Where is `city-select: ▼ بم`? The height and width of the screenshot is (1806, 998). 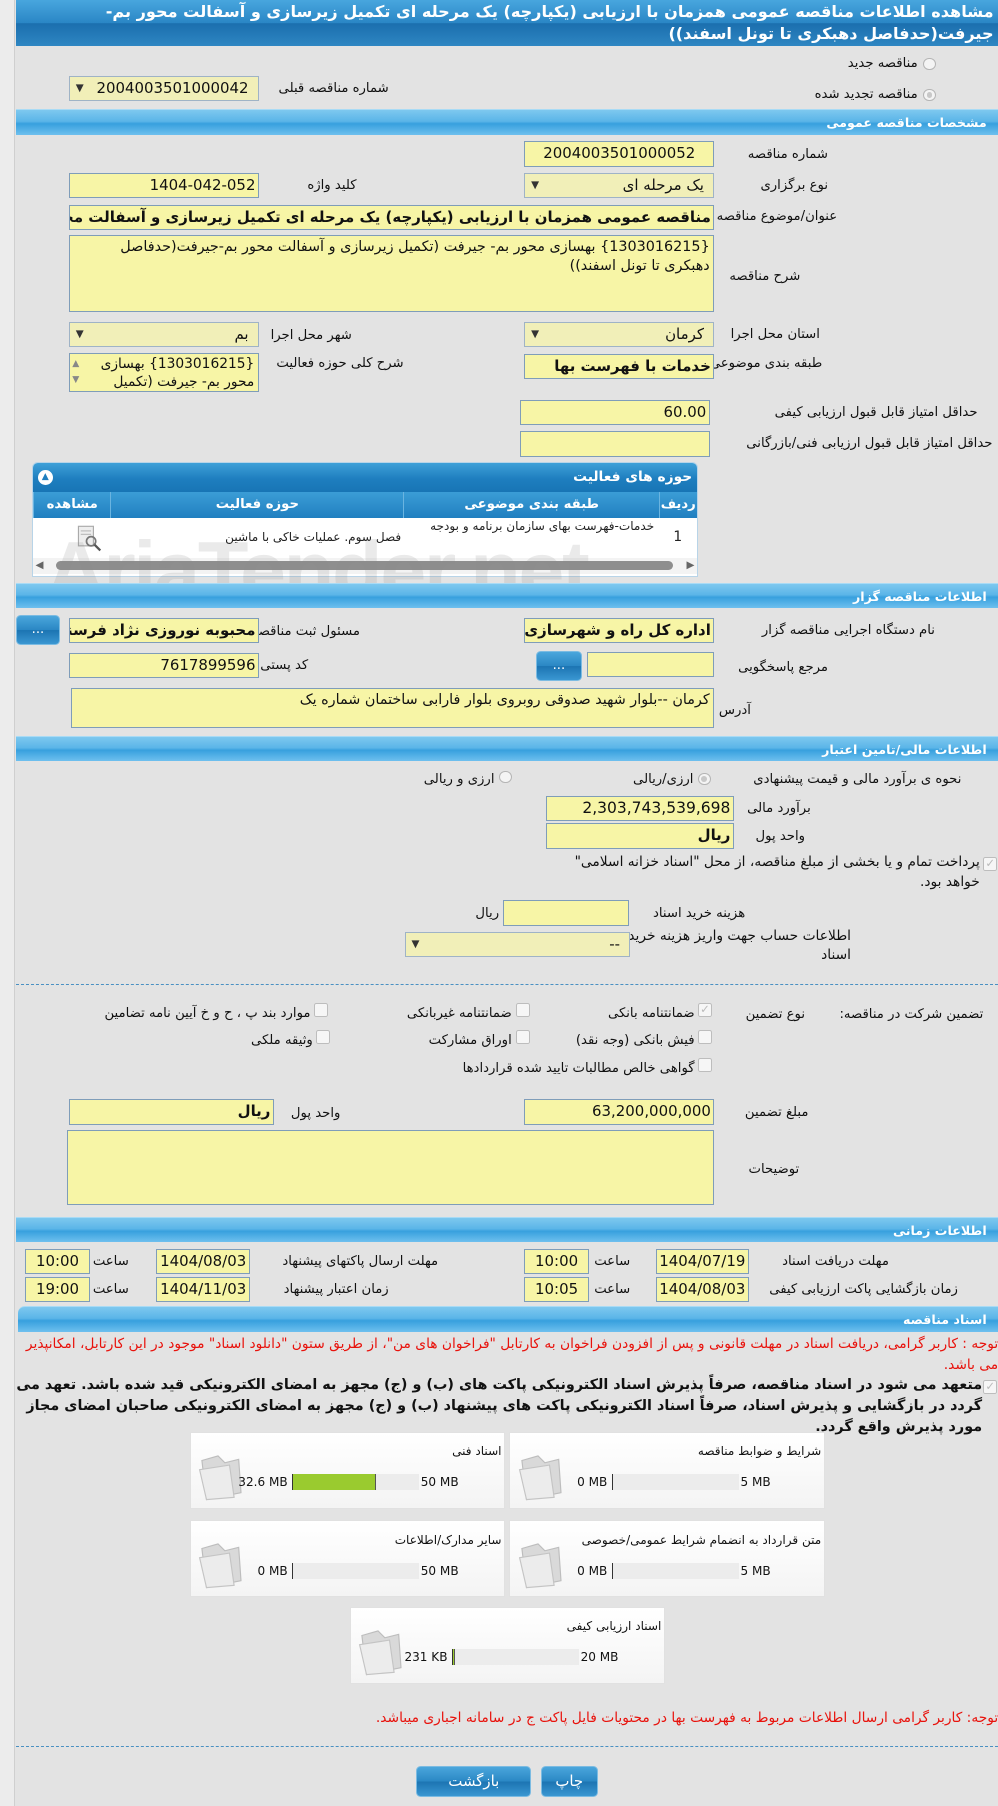 city-select: ▼ بم is located at coordinates (164, 335).